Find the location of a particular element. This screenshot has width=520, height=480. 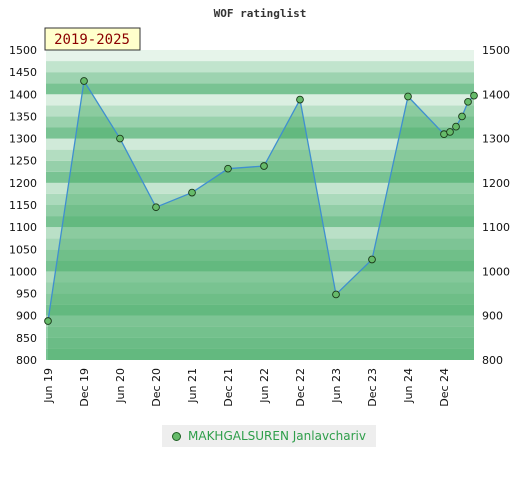

y-tick-label: 1400 is located at coordinates (23, 94).